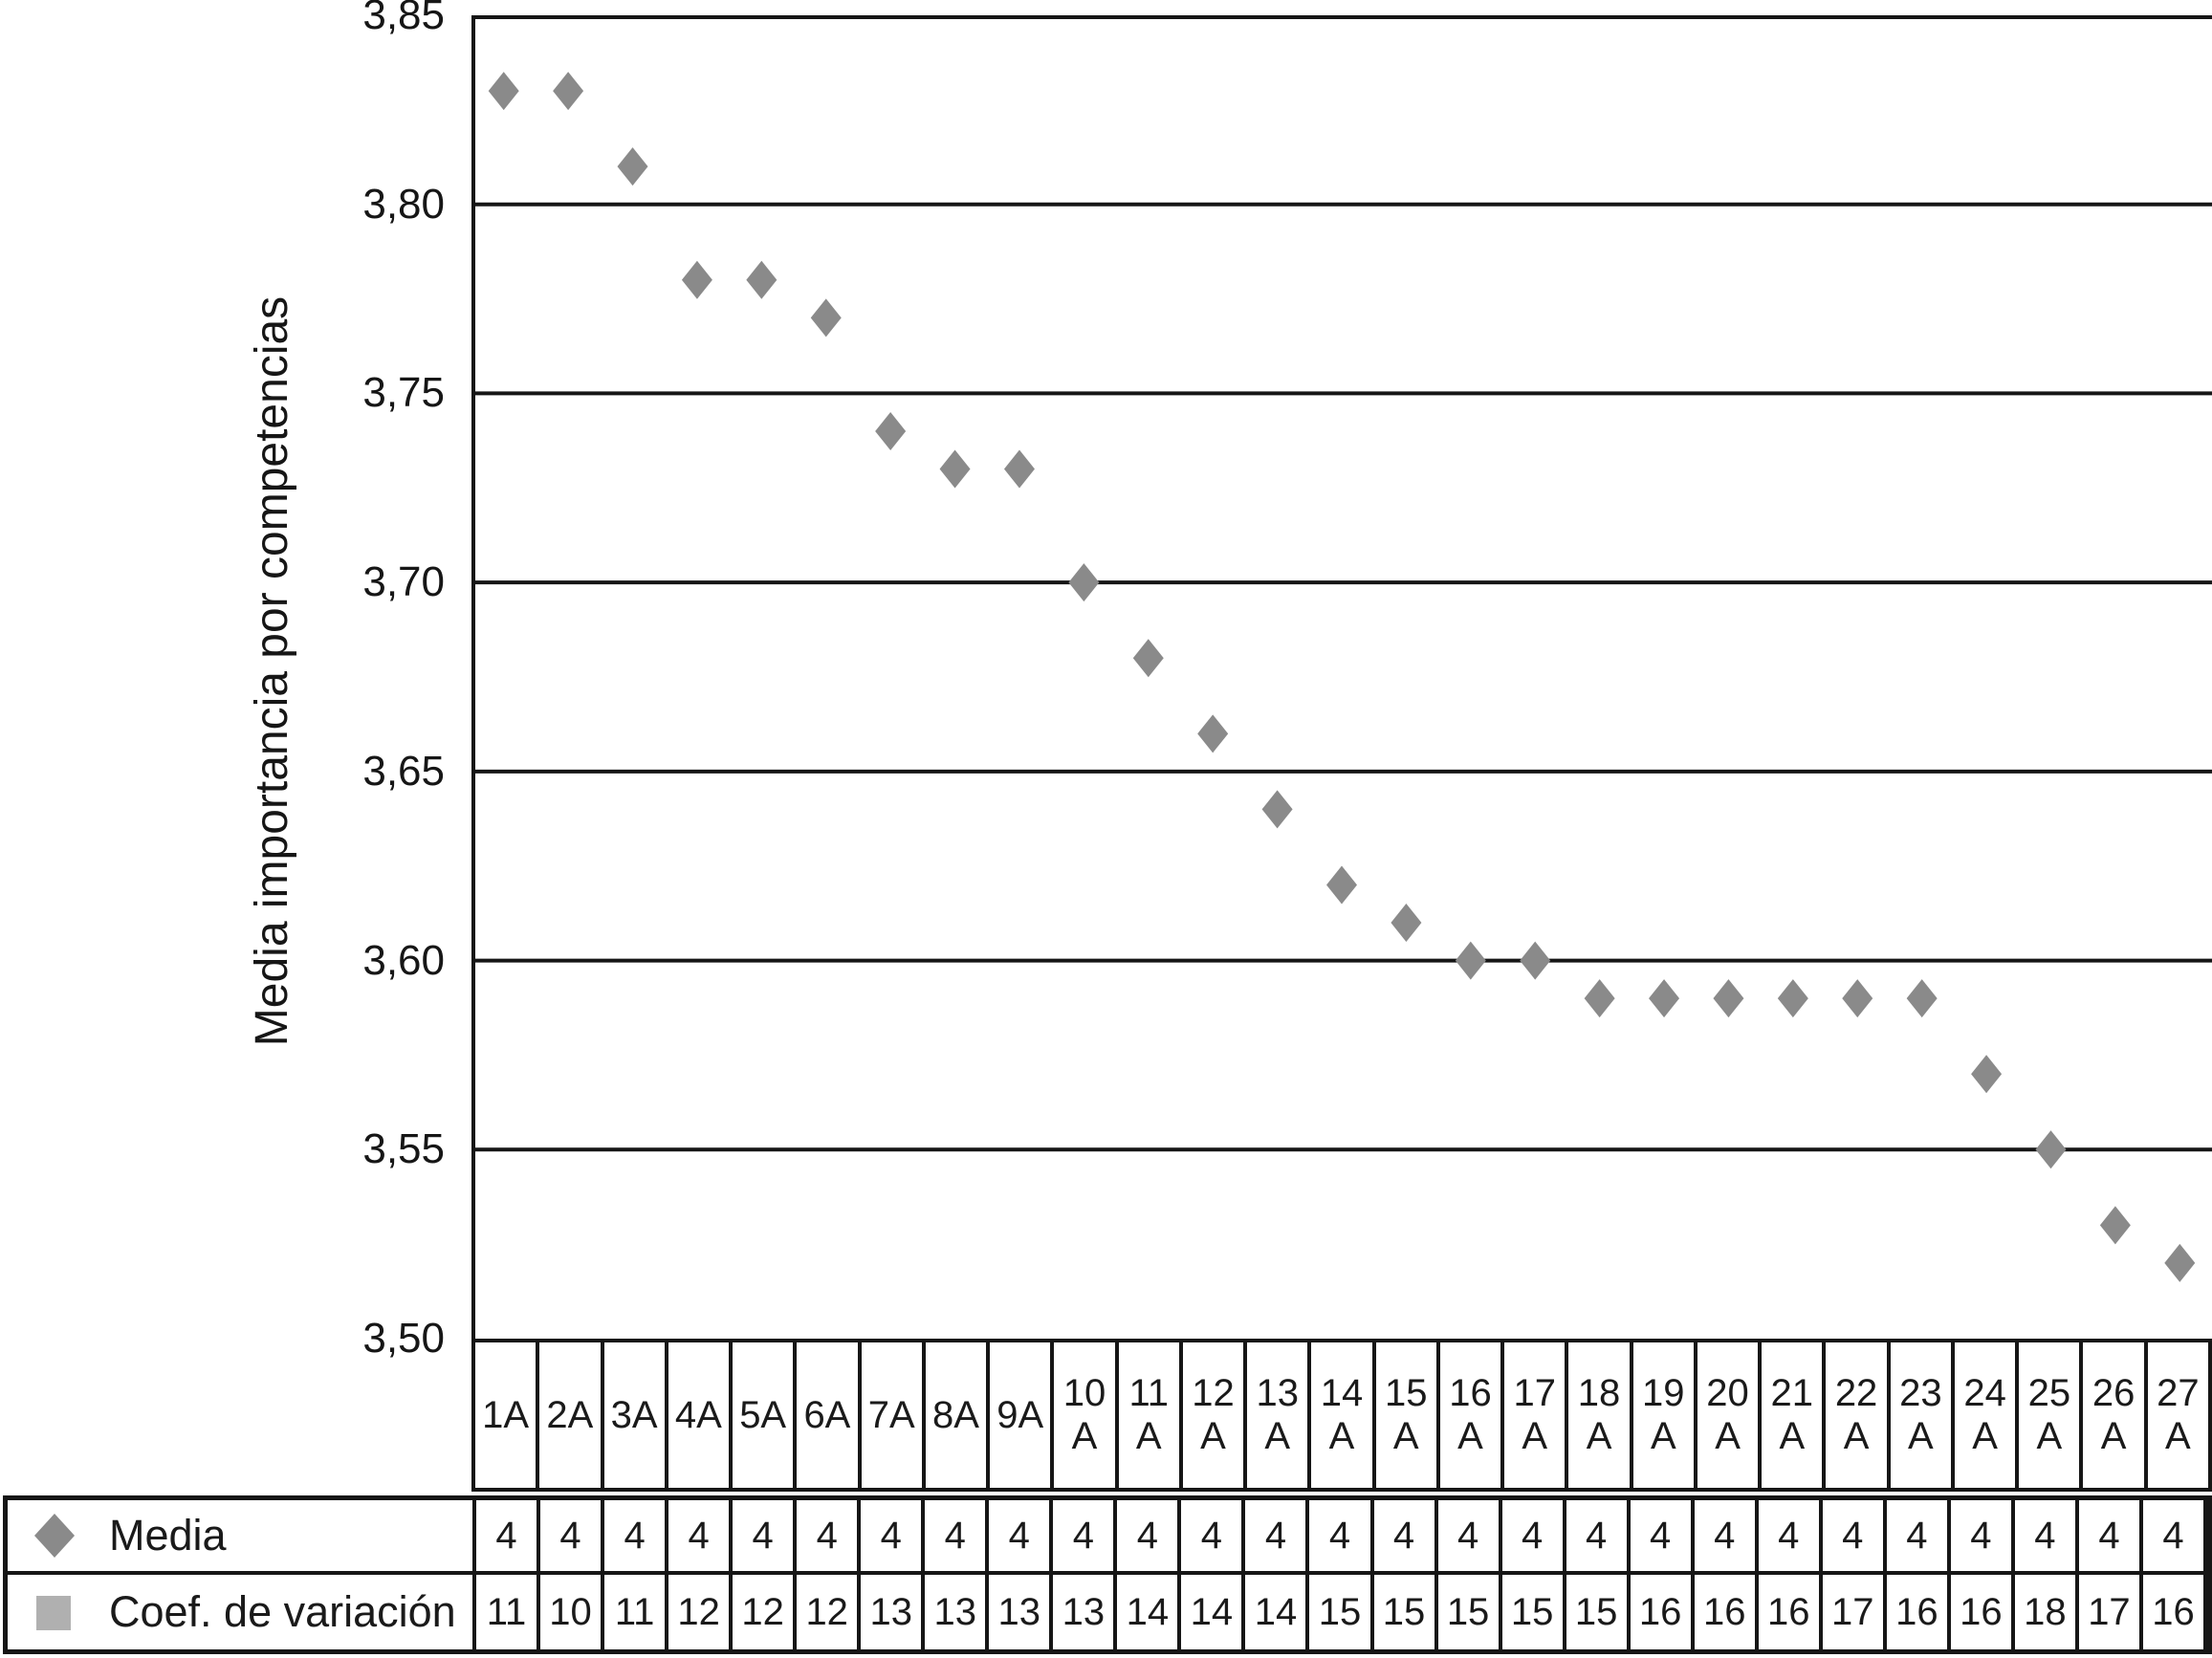  What do you see at coordinates (1536, 1415) in the screenshot?
I see `x-category-label: 17 A` at bounding box center [1536, 1415].